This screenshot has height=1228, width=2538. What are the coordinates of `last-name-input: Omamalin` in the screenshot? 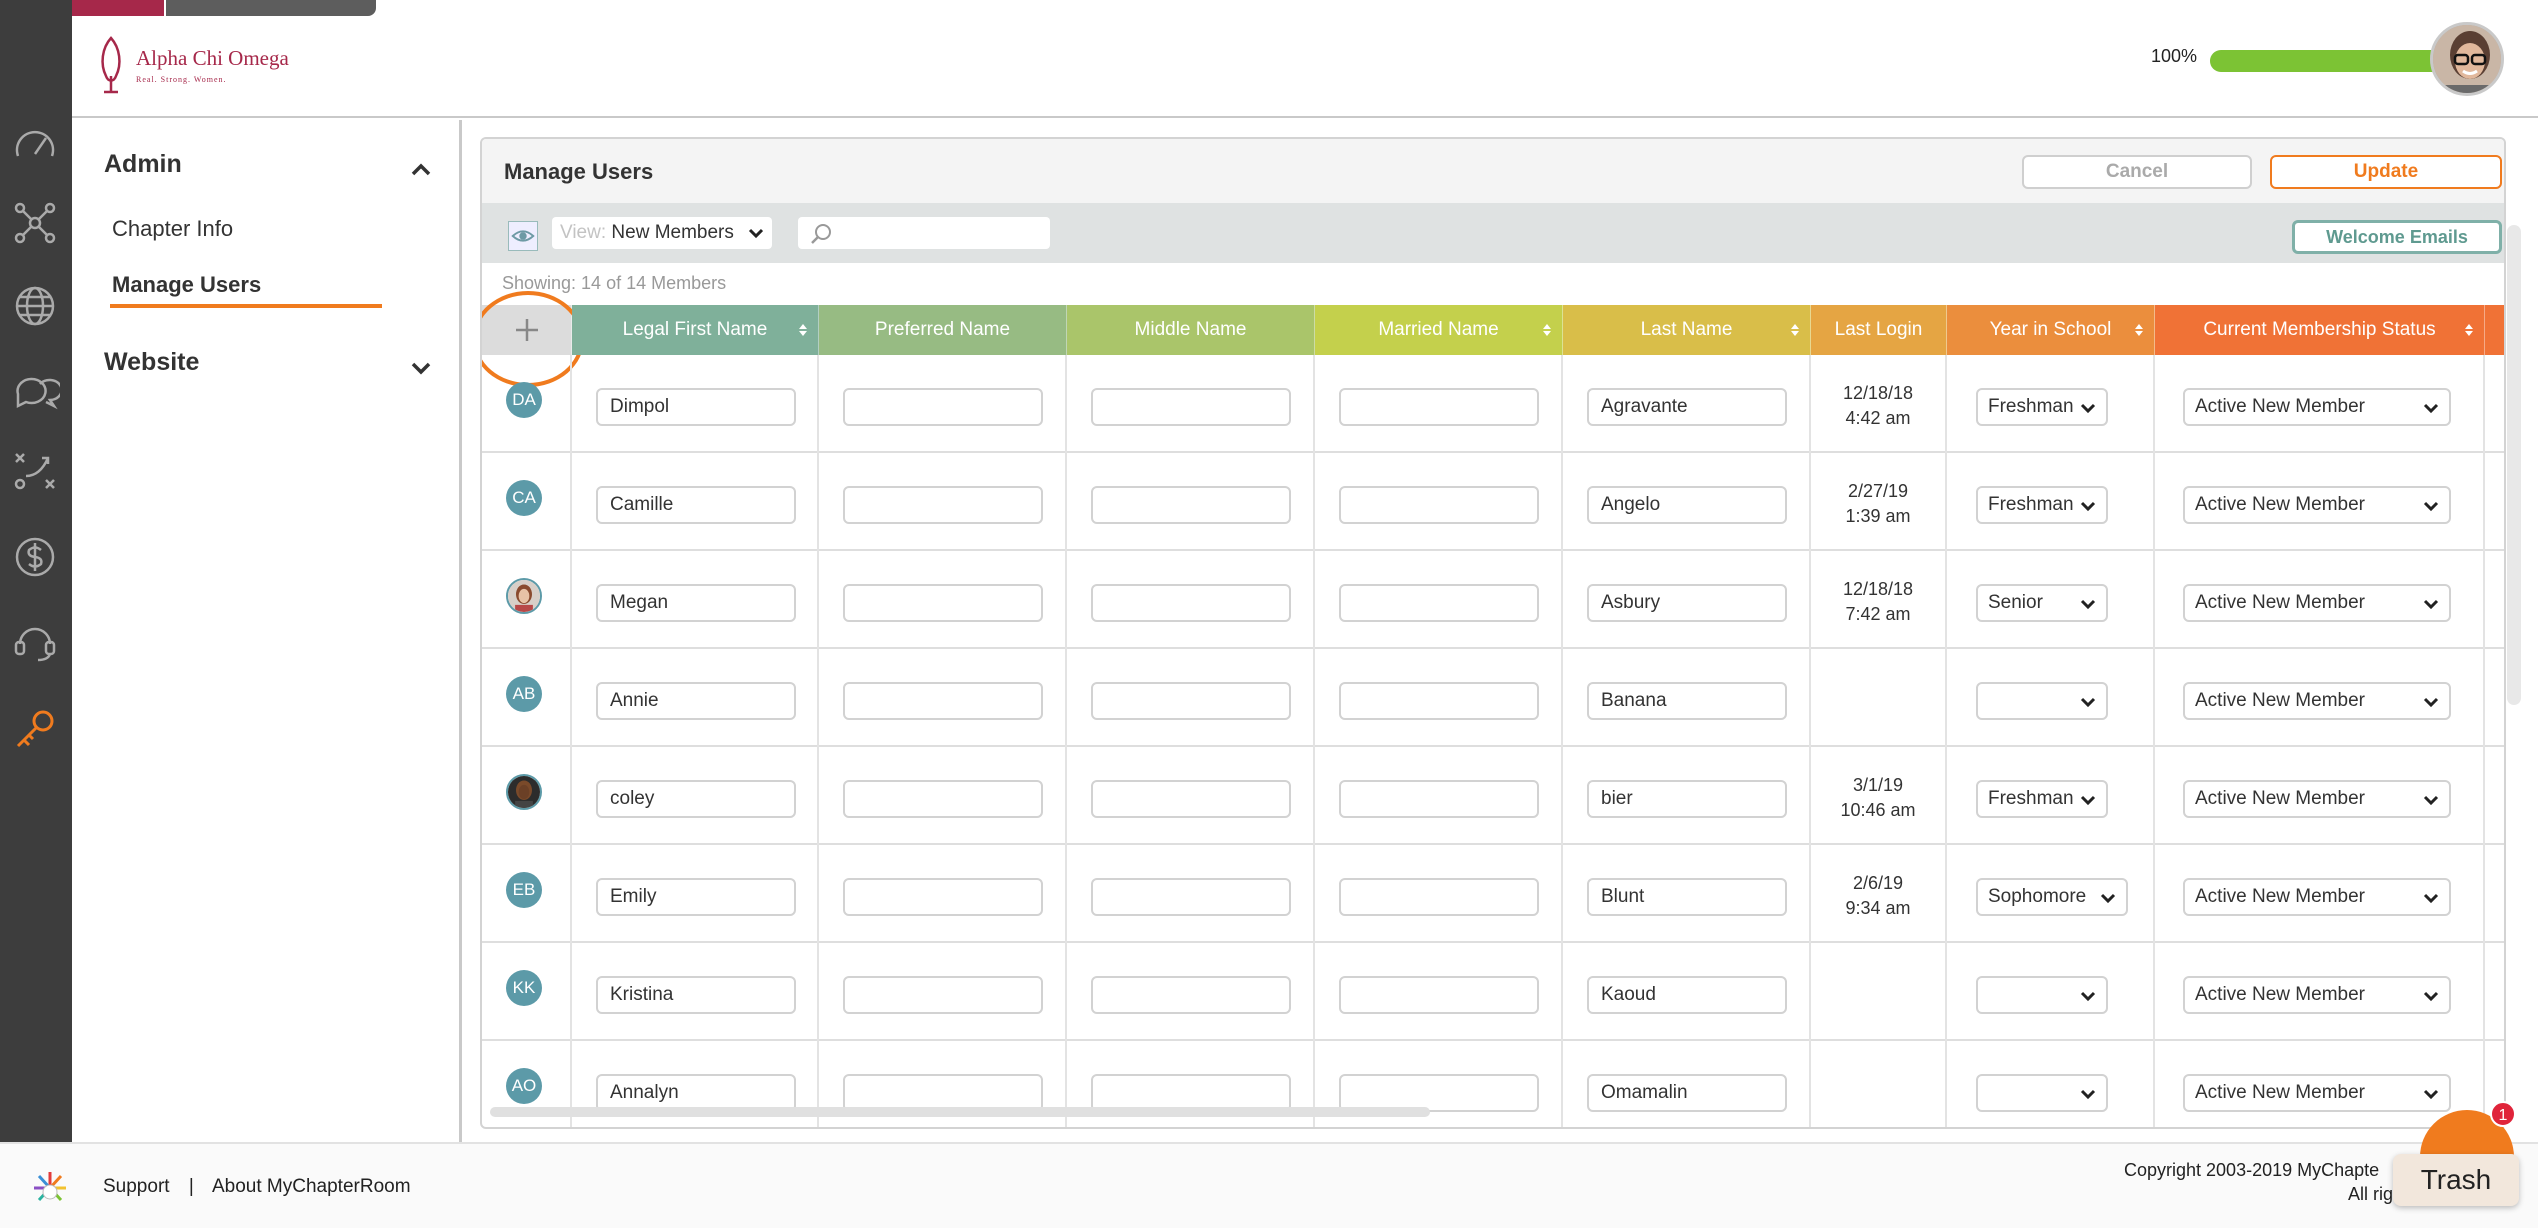 It's located at (1687, 1093).